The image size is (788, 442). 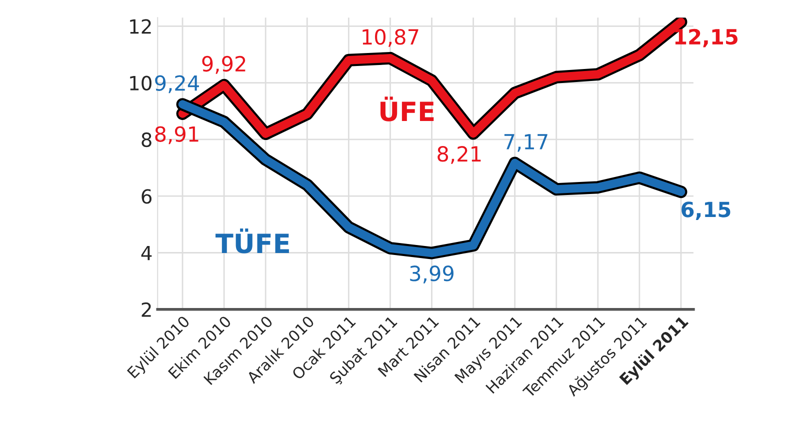 What do you see at coordinates (706, 38) in the screenshot?
I see `data-label: 12,15` at bounding box center [706, 38].